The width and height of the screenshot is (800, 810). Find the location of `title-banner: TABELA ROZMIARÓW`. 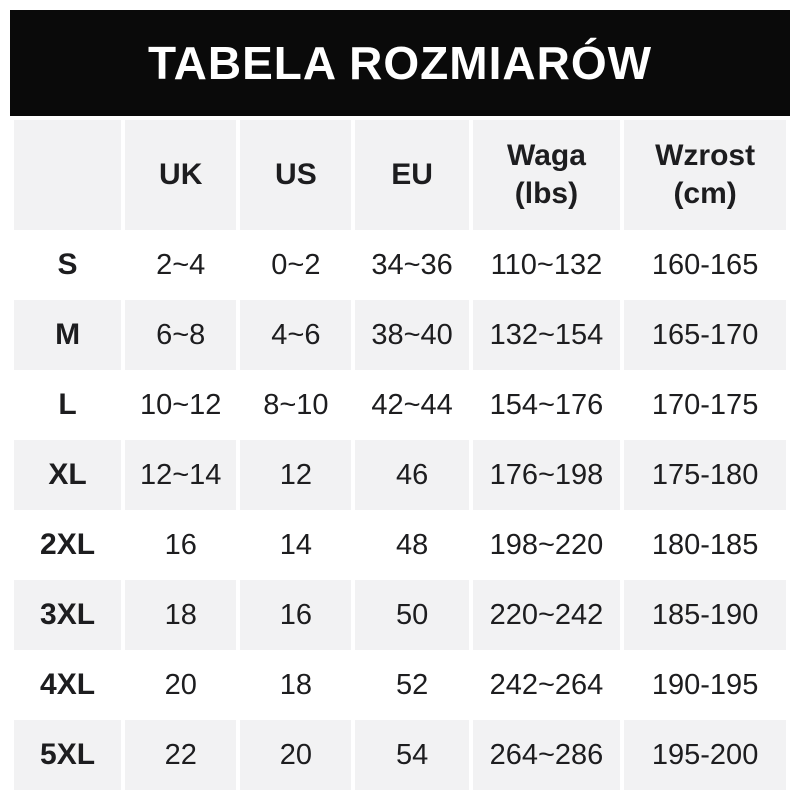

title-banner: TABELA ROZMIARÓW is located at coordinates (400, 63).